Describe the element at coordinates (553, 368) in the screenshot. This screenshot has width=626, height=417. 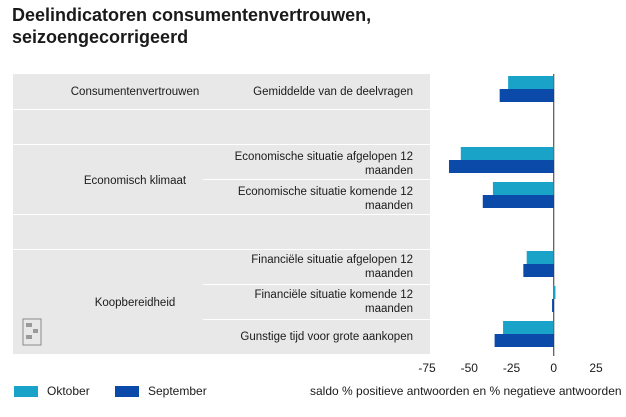
I see `x-tick-label: 0` at that location.